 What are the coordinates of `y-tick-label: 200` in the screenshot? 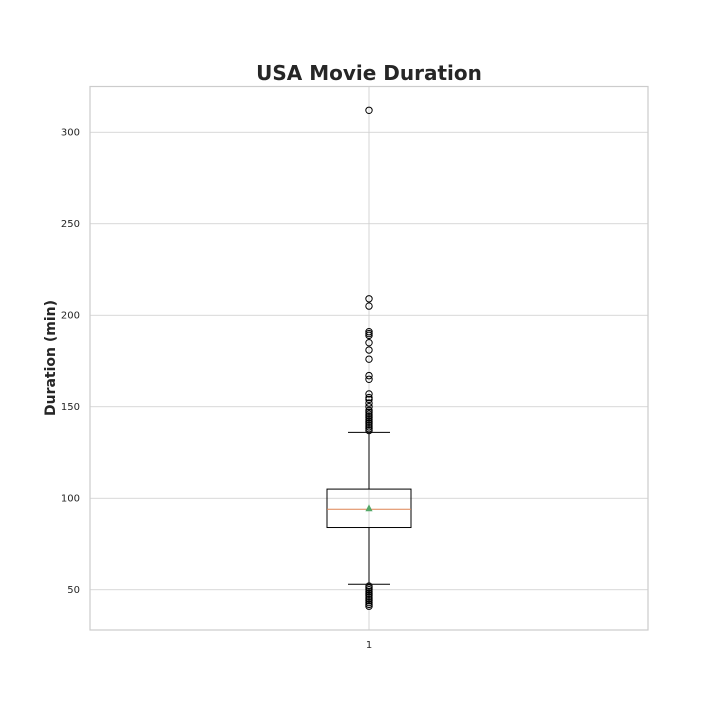 It's located at (70, 316).